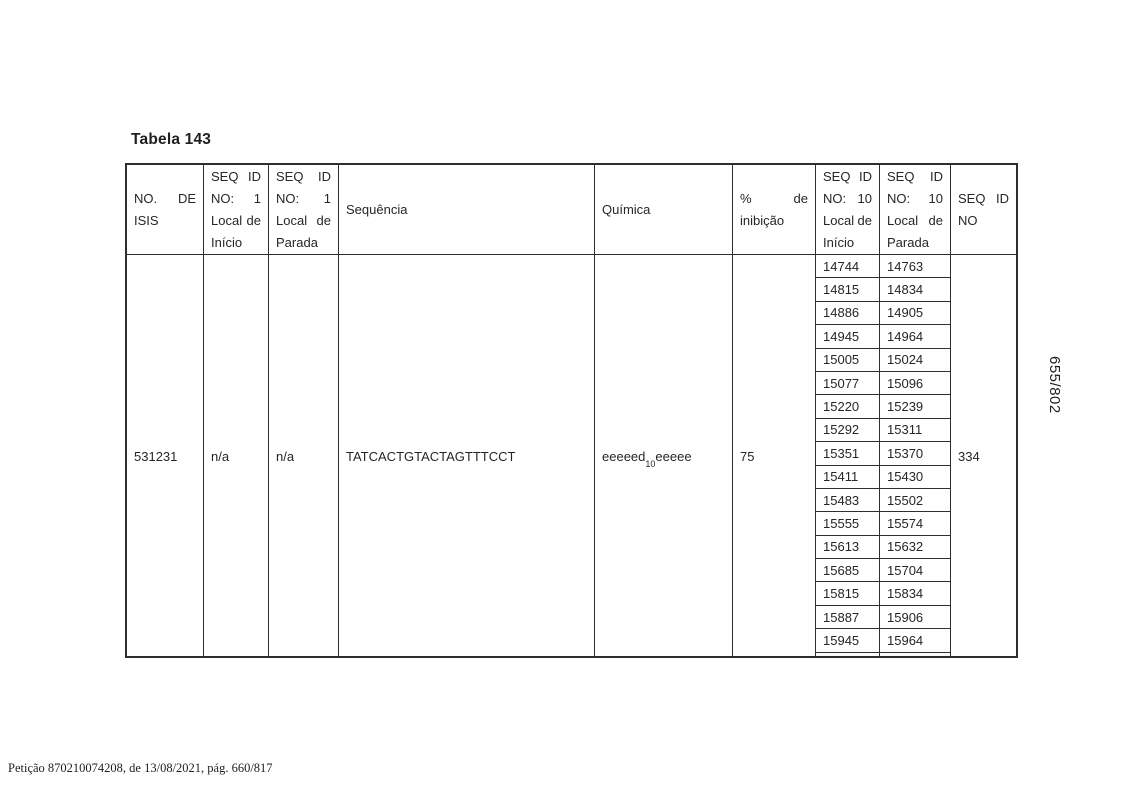 Image resolution: width=1123 pixels, height=794 pixels. I want to click on header-line: Química, so click(626, 209).